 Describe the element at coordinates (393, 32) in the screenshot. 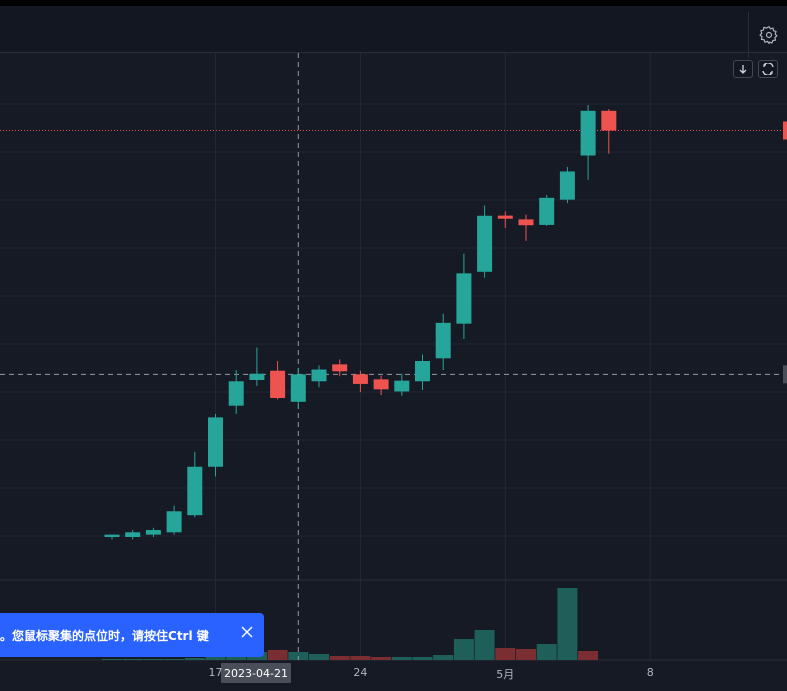

I see `chart-toolbar` at that location.